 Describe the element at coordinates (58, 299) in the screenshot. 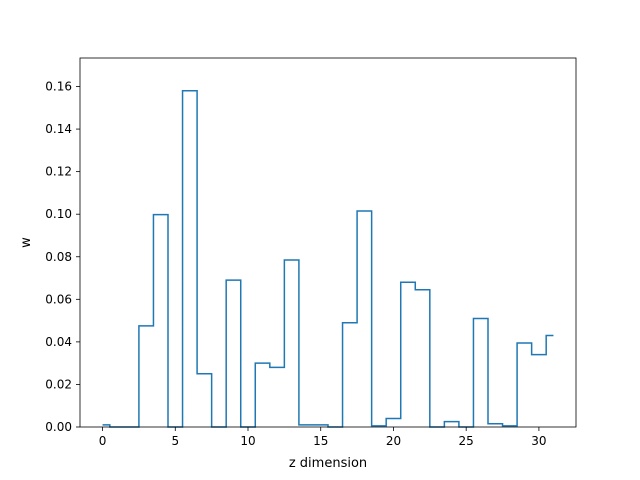

I see `y-tick-label: 0.06` at that location.